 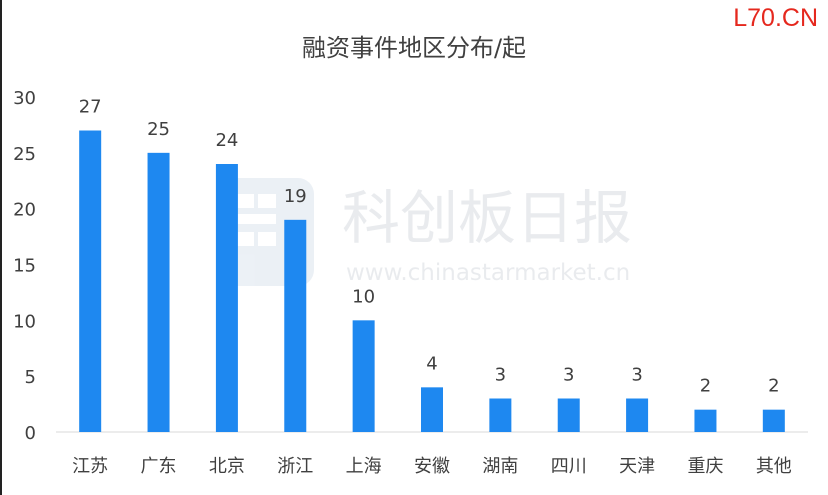 I want to click on data-label: 27, so click(x=90, y=107).